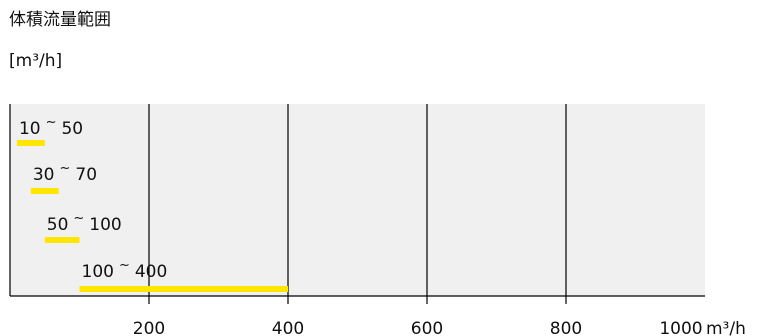 The width and height of the screenshot is (758, 336). I want to click on range-low-label: 10, so click(30, 129).